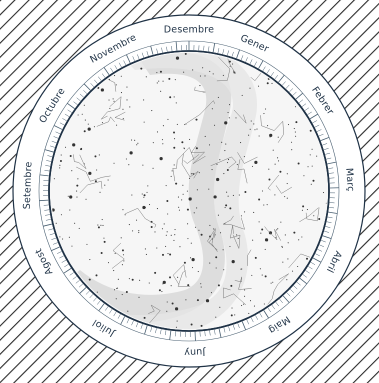 The image size is (379, 383). What do you see at coordinates (195, 352) in the screenshot?
I see `month-label: Juny` at bounding box center [195, 352].